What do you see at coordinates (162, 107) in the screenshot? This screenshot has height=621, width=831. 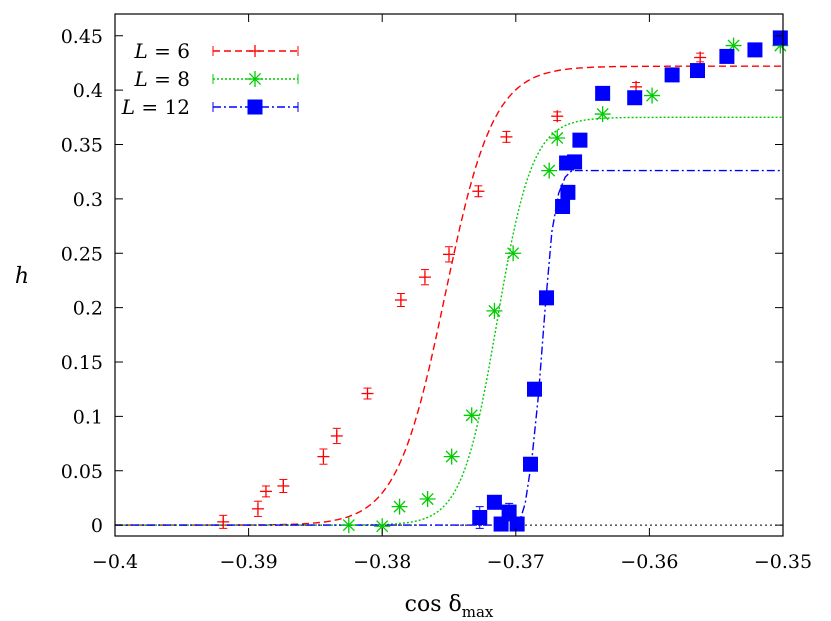 I see `legend-value: = 12` at bounding box center [162, 107].